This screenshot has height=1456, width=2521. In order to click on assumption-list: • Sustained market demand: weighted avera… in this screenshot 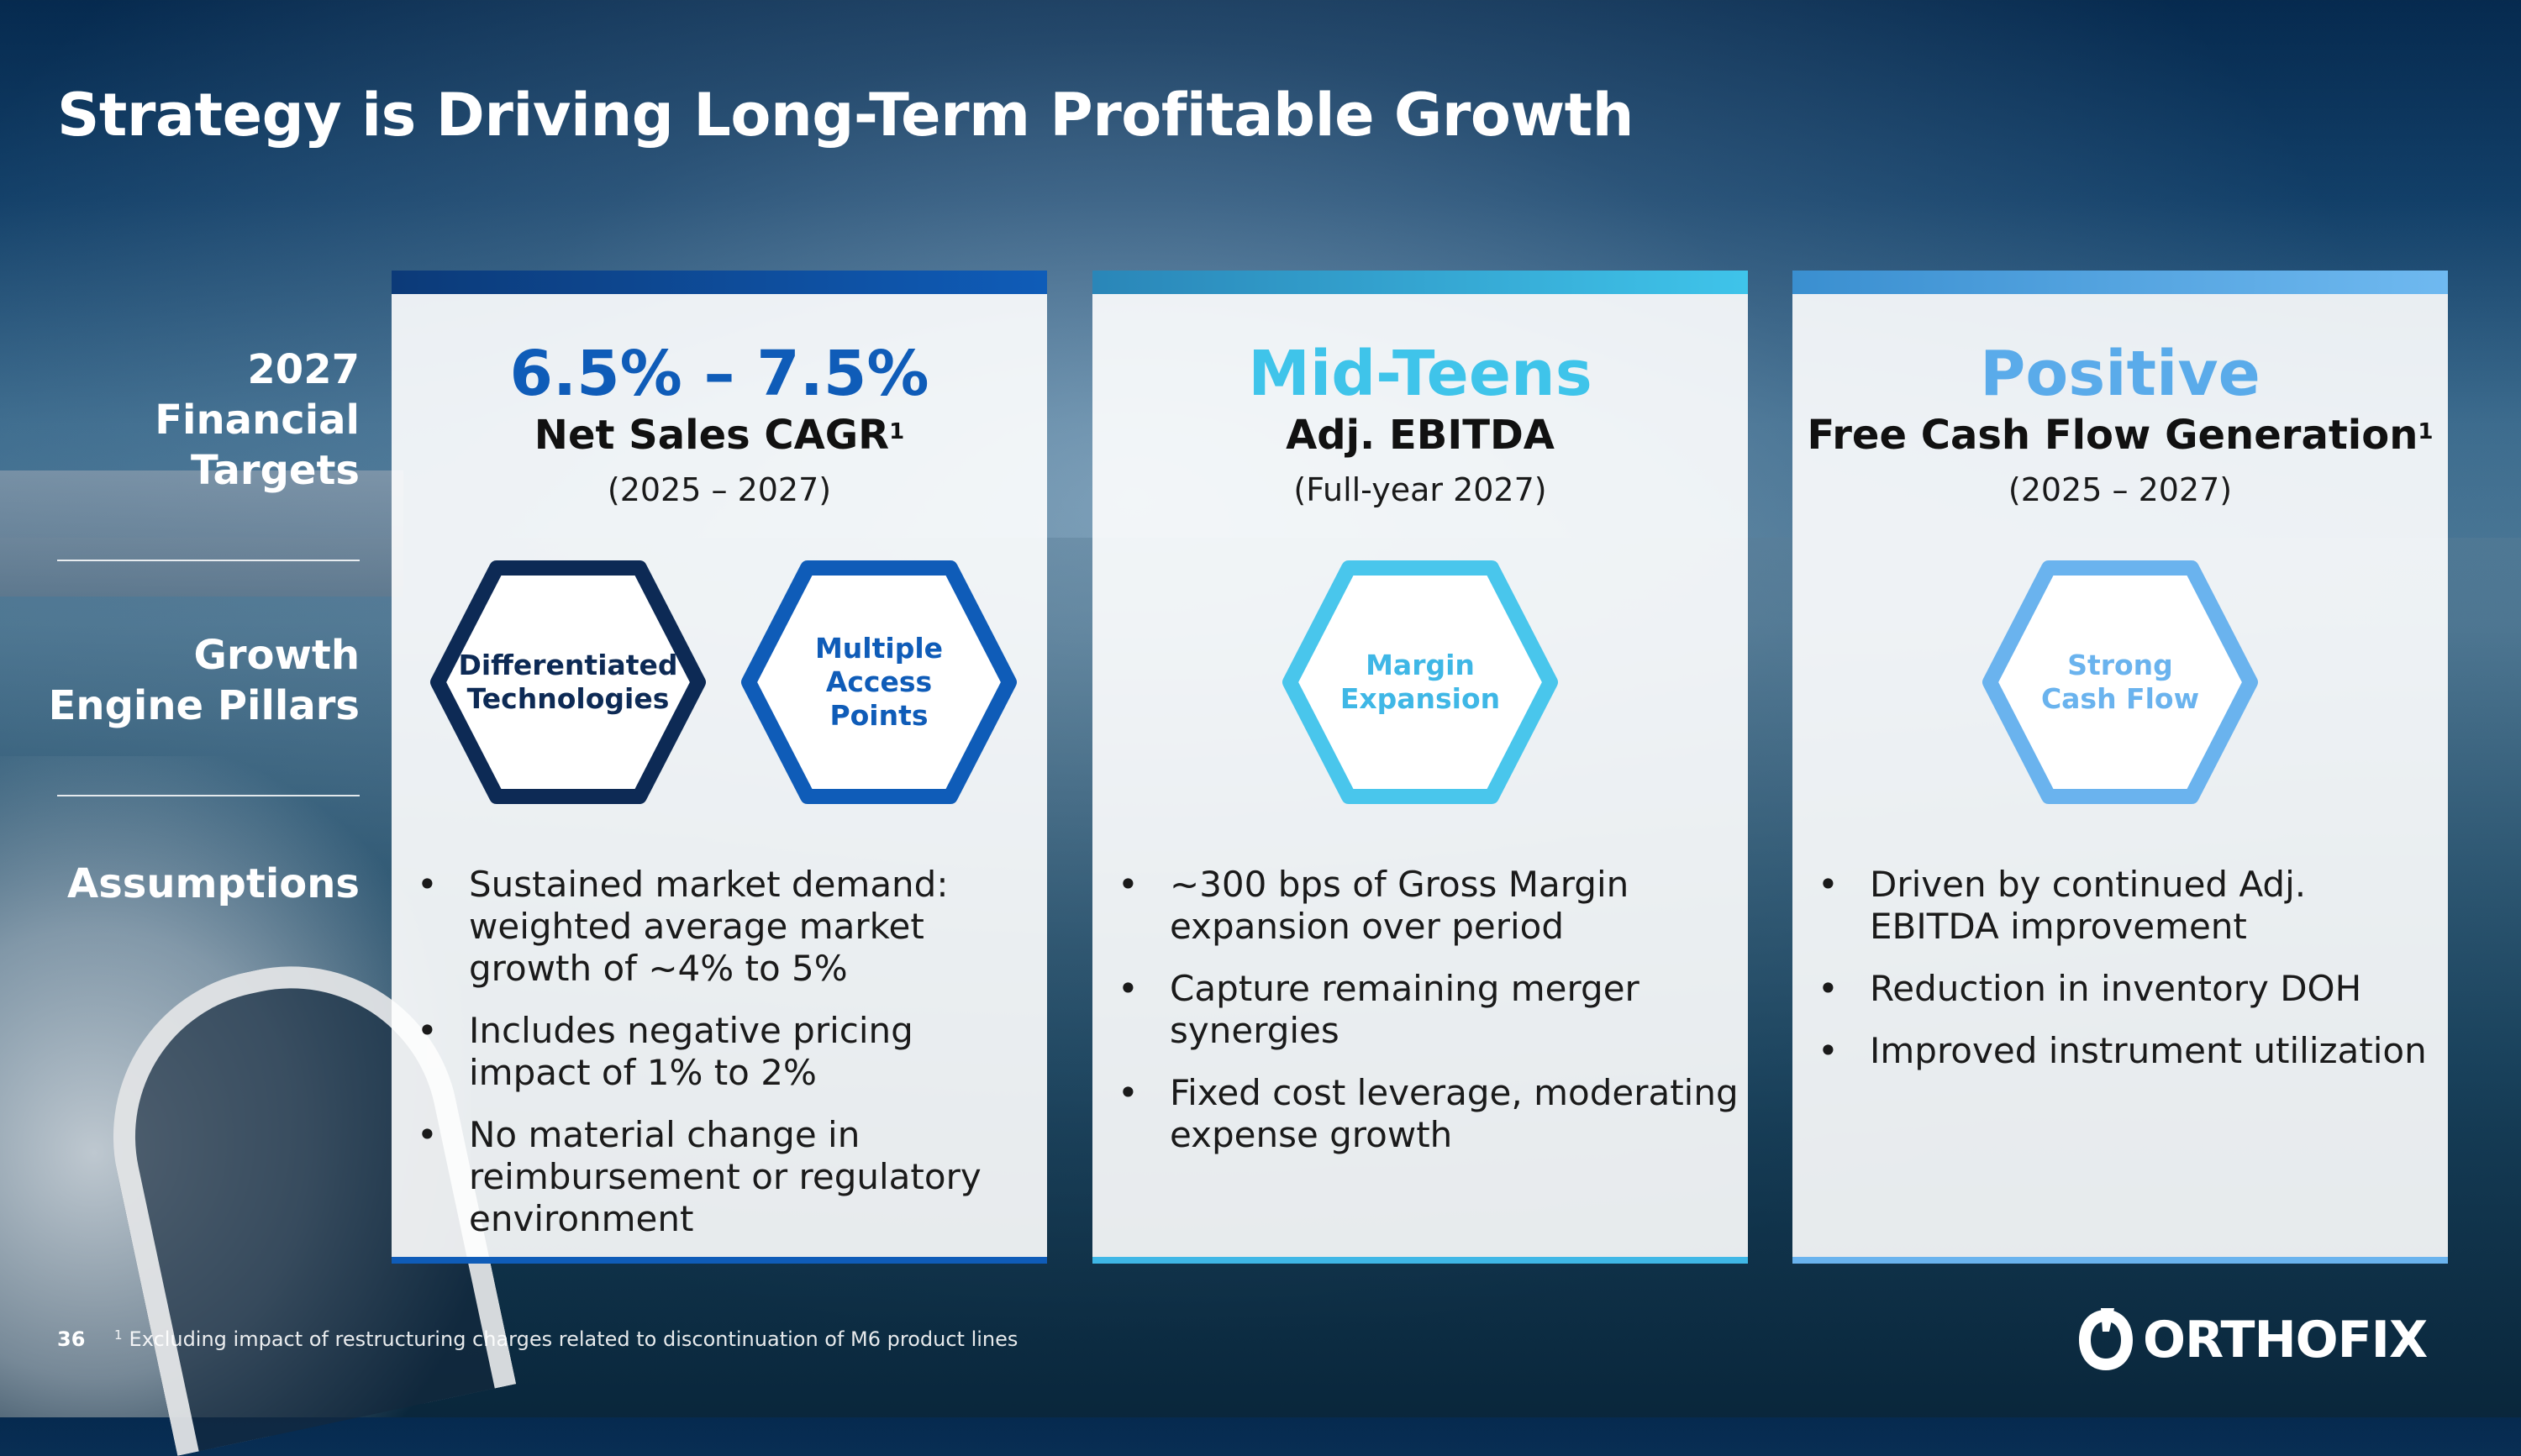, I will do `click(728, 1062)`.